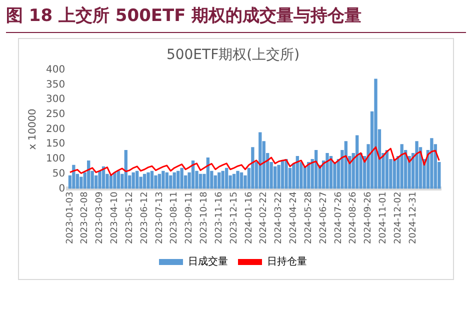 This screenshot has width=473, height=320. Describe the element at coordinates (383, 218) in the screenshot. I see `x-tick-label: 2024-11-01` at that location.